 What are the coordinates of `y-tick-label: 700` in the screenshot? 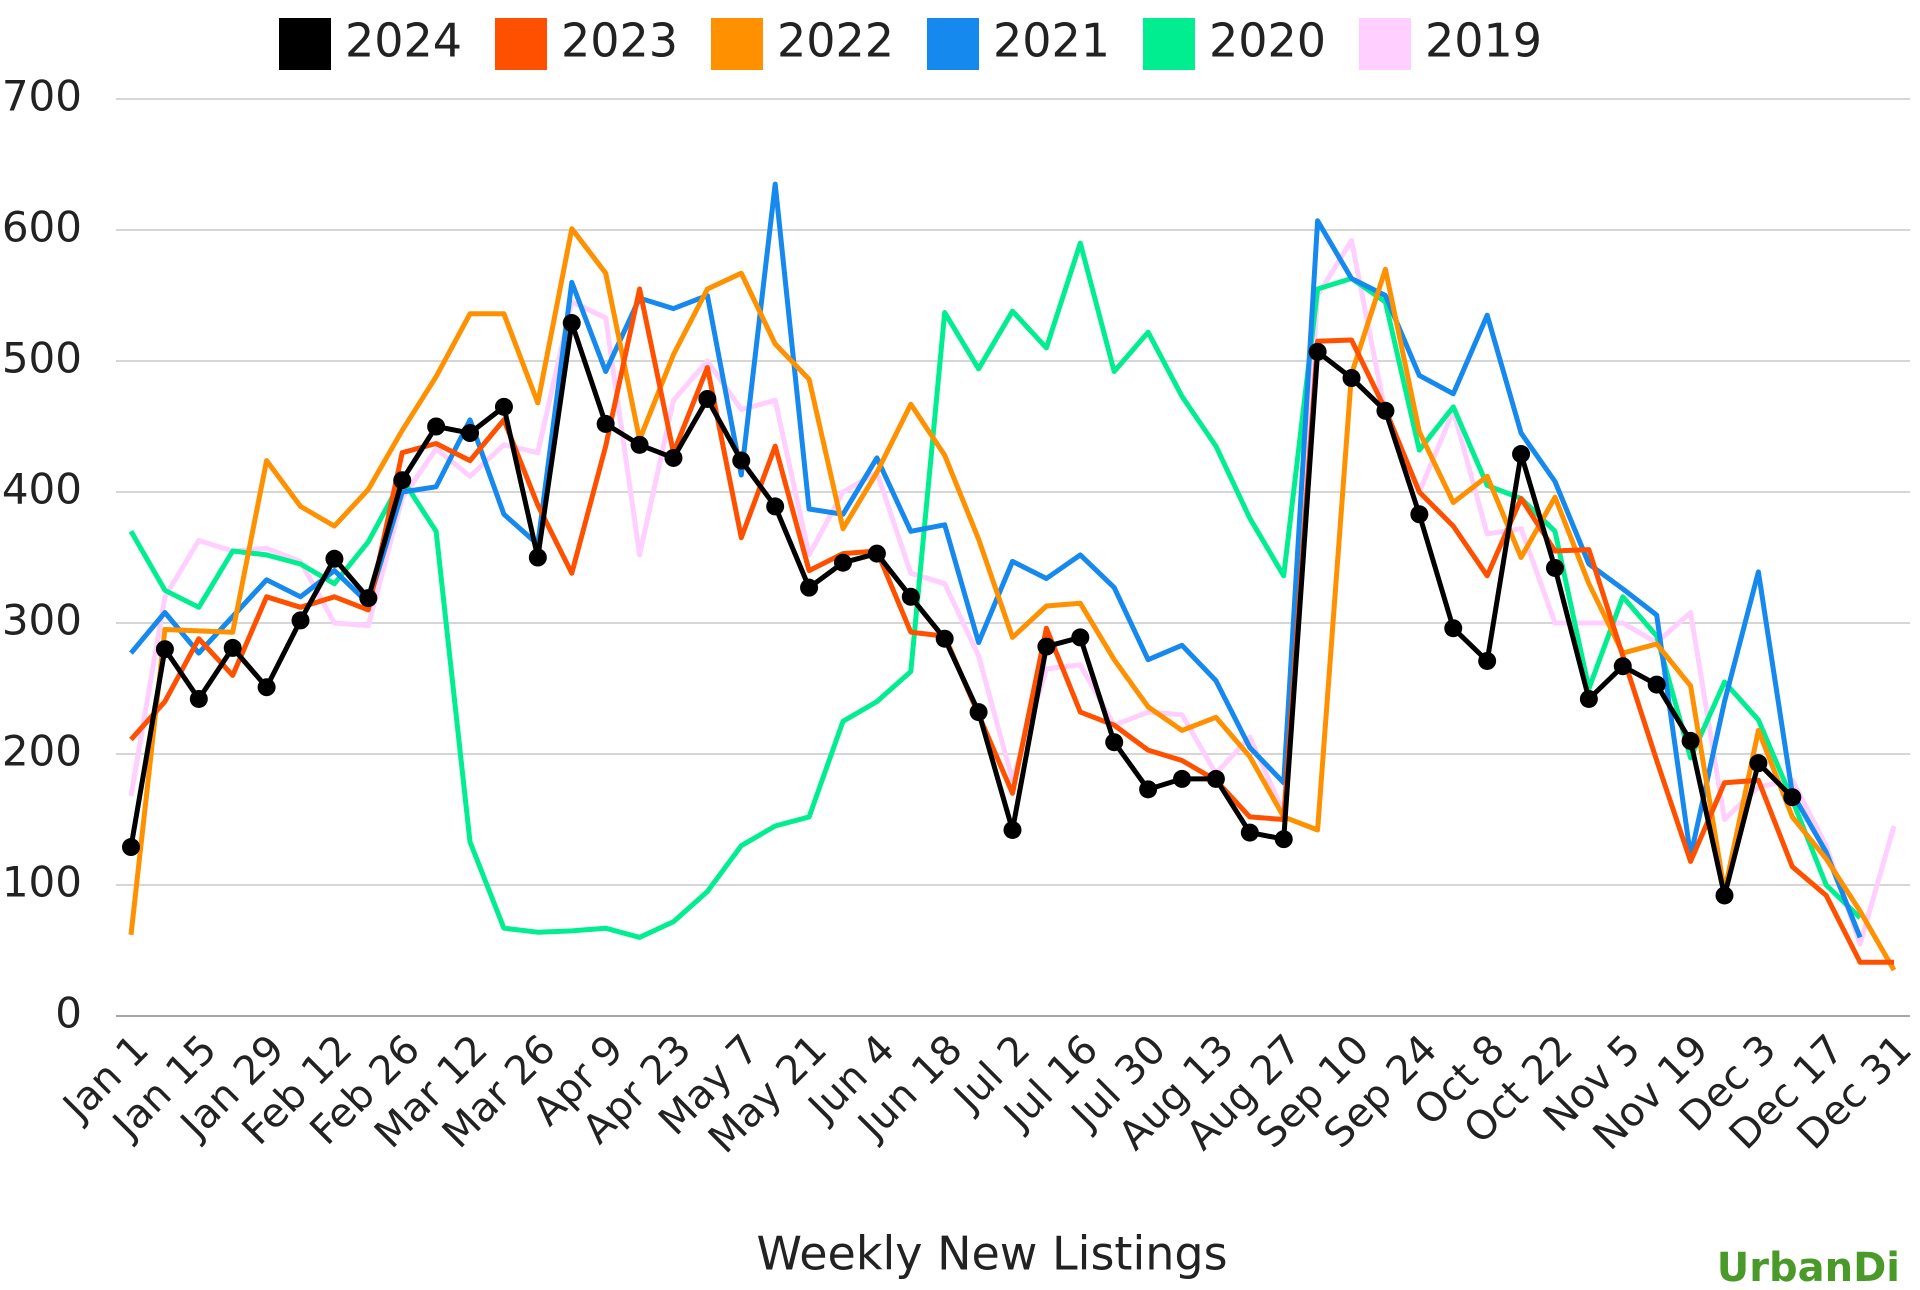 It's located at (42, 96).